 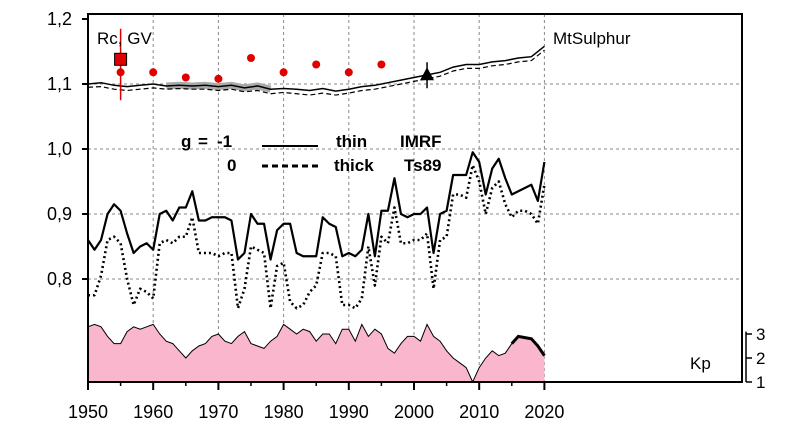 I want to click on rc-imrf-line, so click(x=316, y=68).